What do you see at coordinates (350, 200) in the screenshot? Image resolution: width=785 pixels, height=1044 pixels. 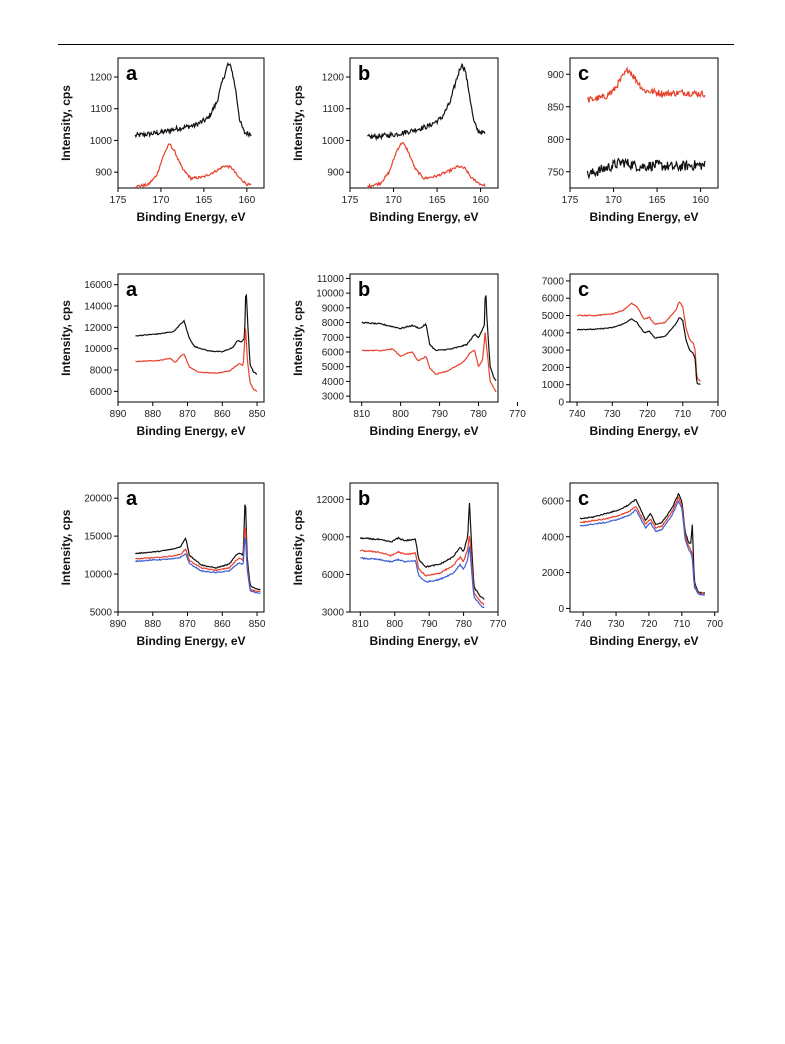 I see `x-tick-label: 175` at bounding box center [350, 200].